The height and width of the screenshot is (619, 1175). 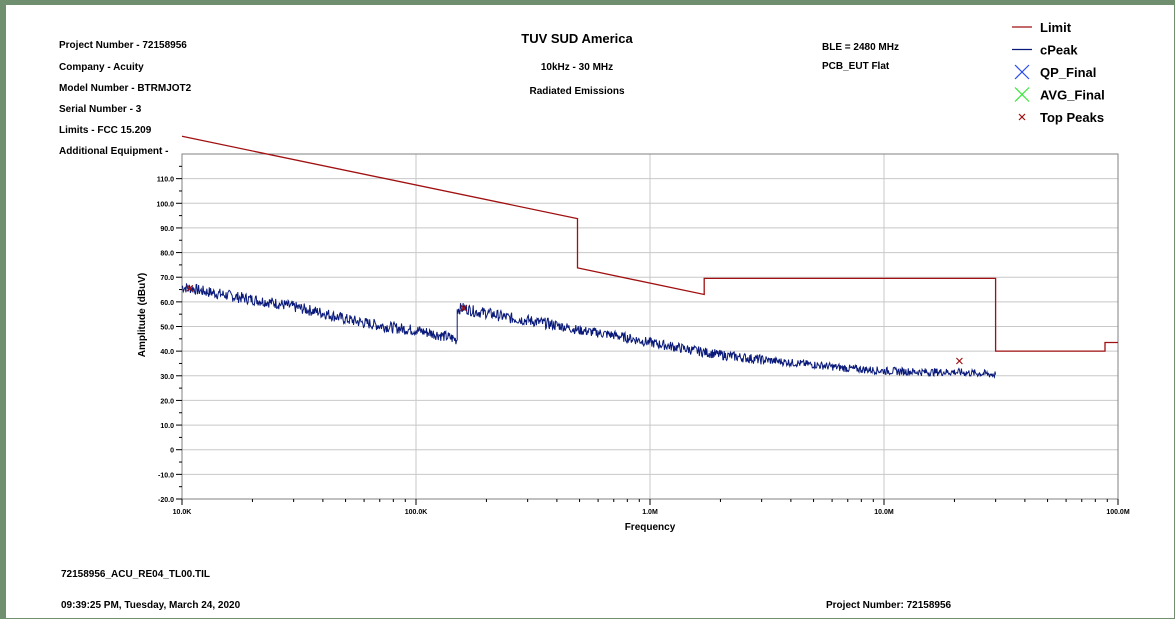 I want to click on legend-item: Limit, so click(x=1042, y=27).